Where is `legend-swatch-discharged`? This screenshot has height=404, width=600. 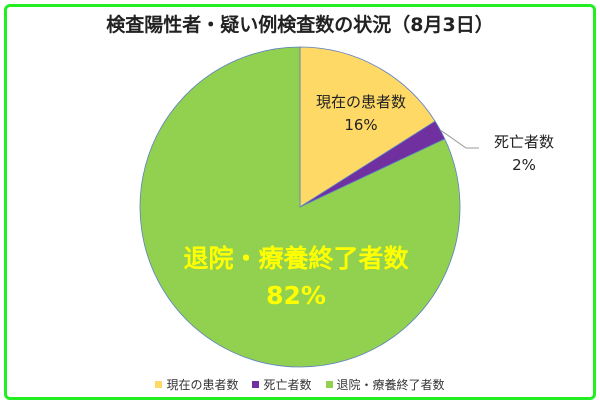
legend-swatch-discharged is located at coordinates (329, 384).